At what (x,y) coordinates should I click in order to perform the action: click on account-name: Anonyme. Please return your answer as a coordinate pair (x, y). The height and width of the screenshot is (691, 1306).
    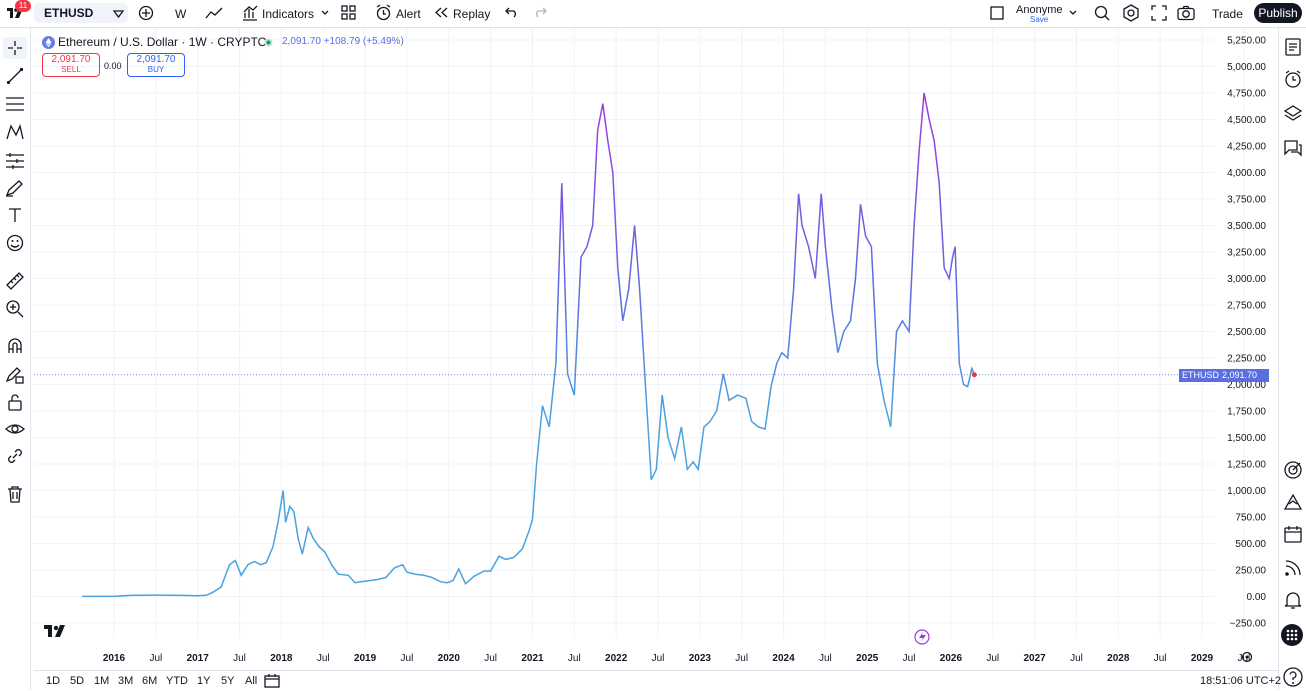
    Looking at the image, I should click on (1039, 10).